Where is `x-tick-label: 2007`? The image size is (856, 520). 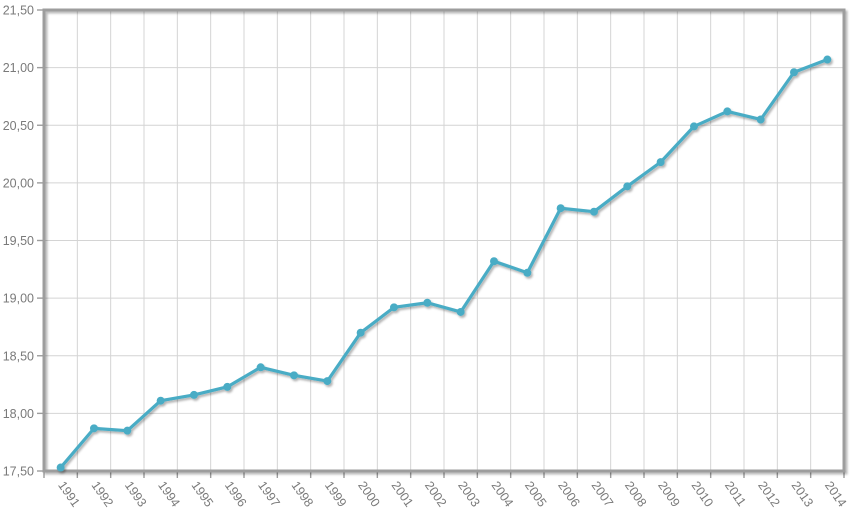 x-tick-label: 2007 is located at coordinates (602, 494).